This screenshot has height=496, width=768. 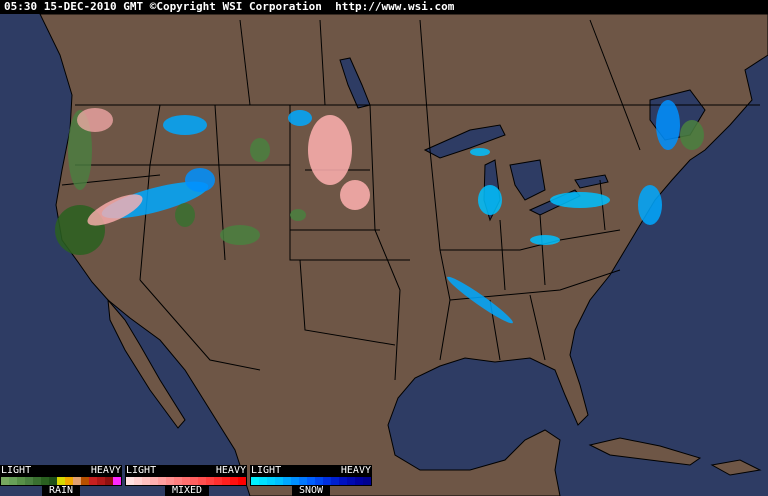 What do you see at coordinates (311, 491) in the screenshot?
I see `legend-name: SNOW` at bounding box center [311, 491].